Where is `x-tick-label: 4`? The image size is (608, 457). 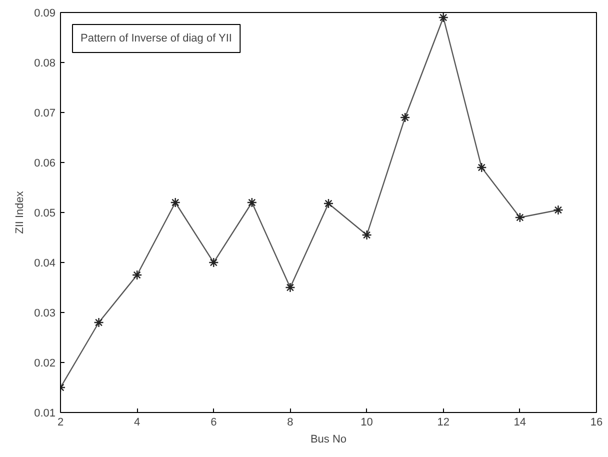 x-tick-label: 4 is located at coordinates (137, 422).